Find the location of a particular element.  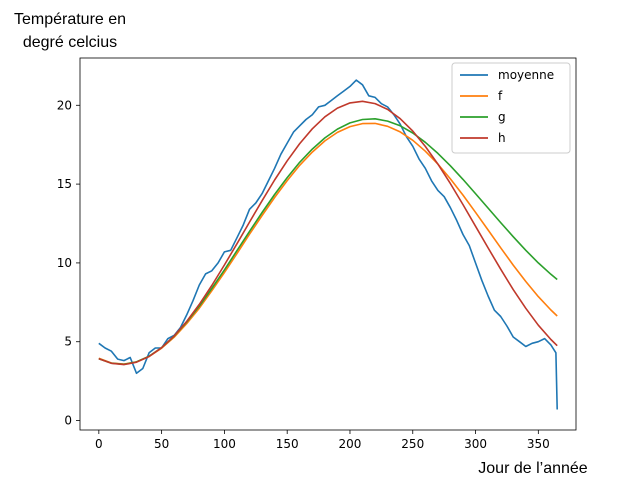

x-tick-label: 200 is located at coordinates (350, 444).